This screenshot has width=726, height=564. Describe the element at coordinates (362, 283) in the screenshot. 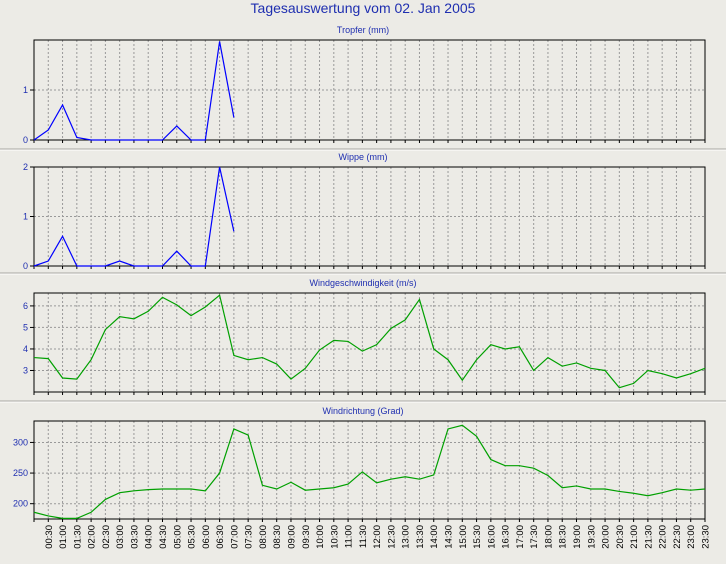

I see `panel-title: Windgeschwindigkeit (m/s)` at that location.